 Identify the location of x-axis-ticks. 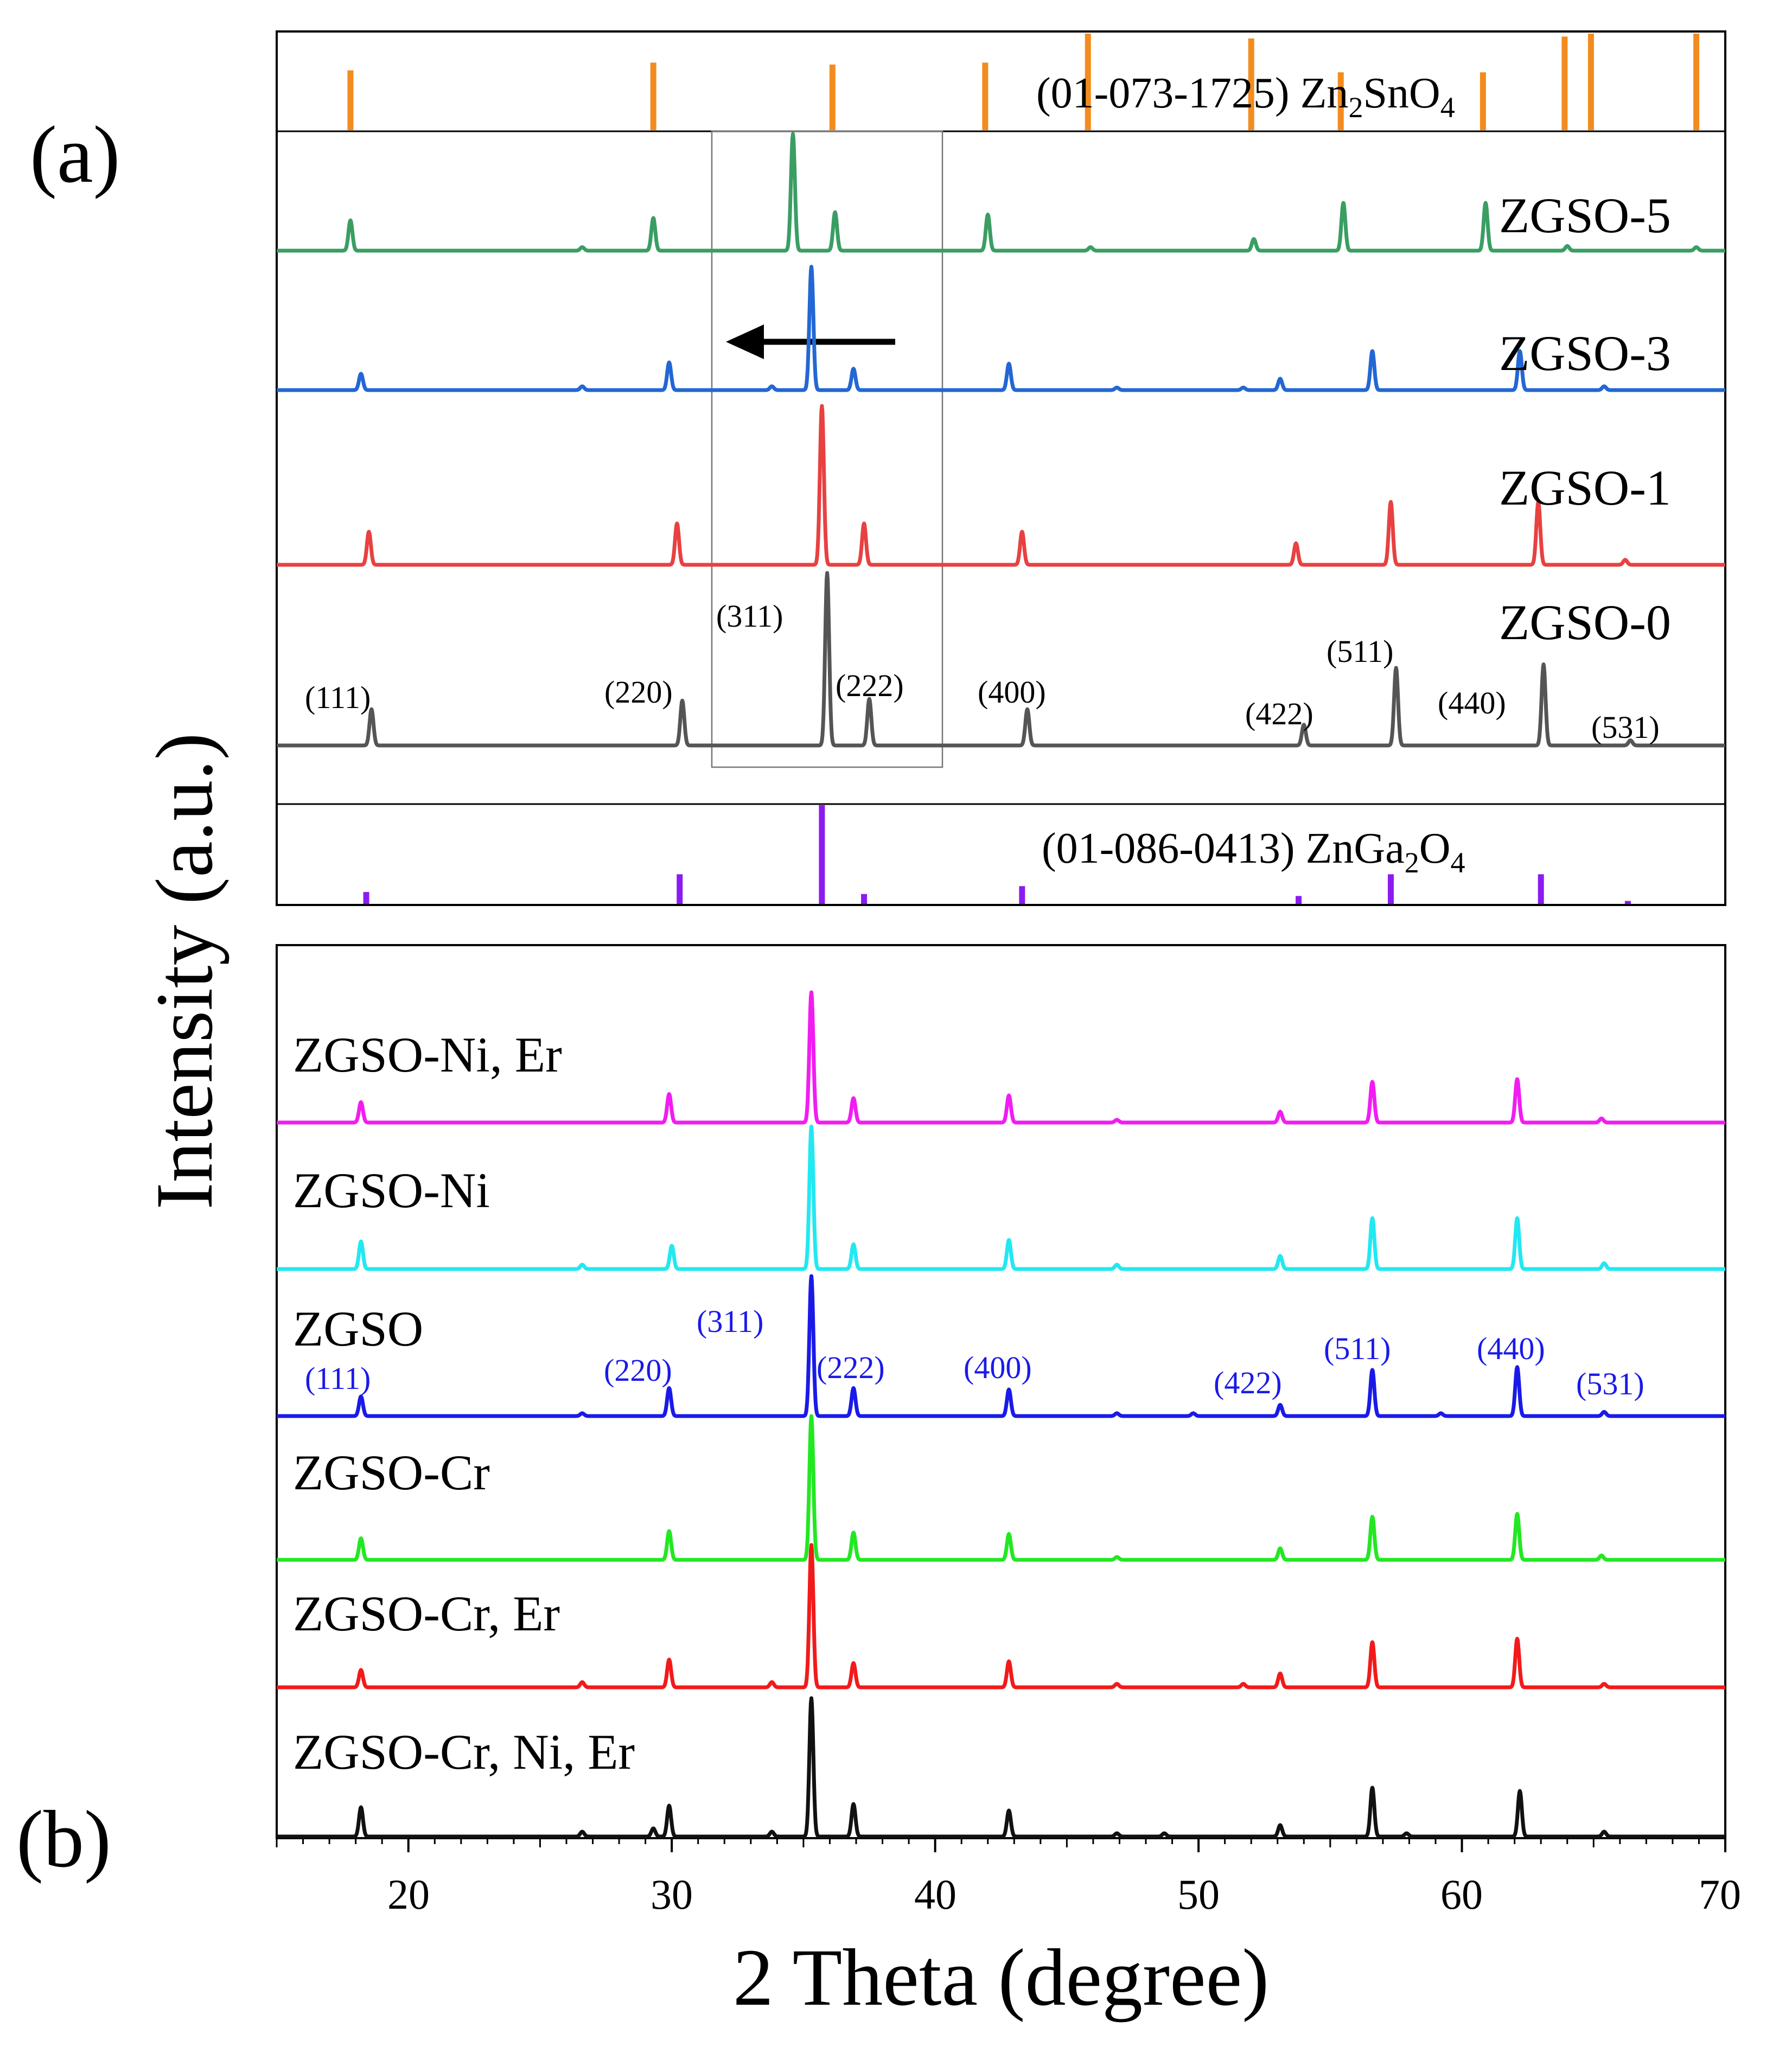
(1001, 1845).